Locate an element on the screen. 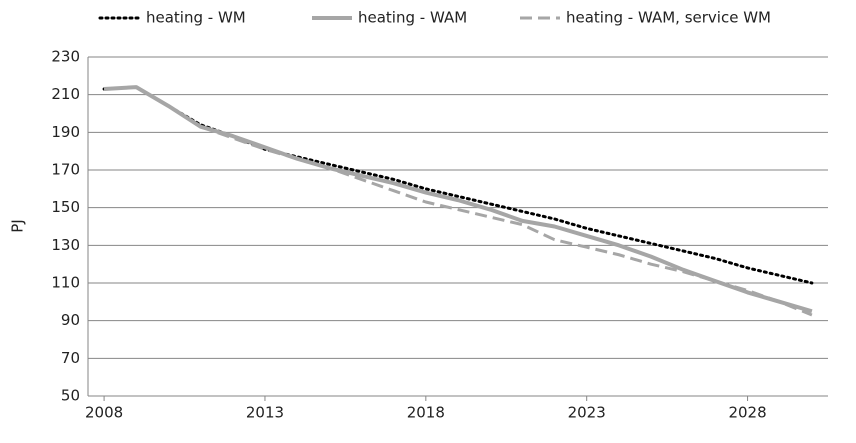  y-axis-label: PJ is located at coordinates (18, 225).